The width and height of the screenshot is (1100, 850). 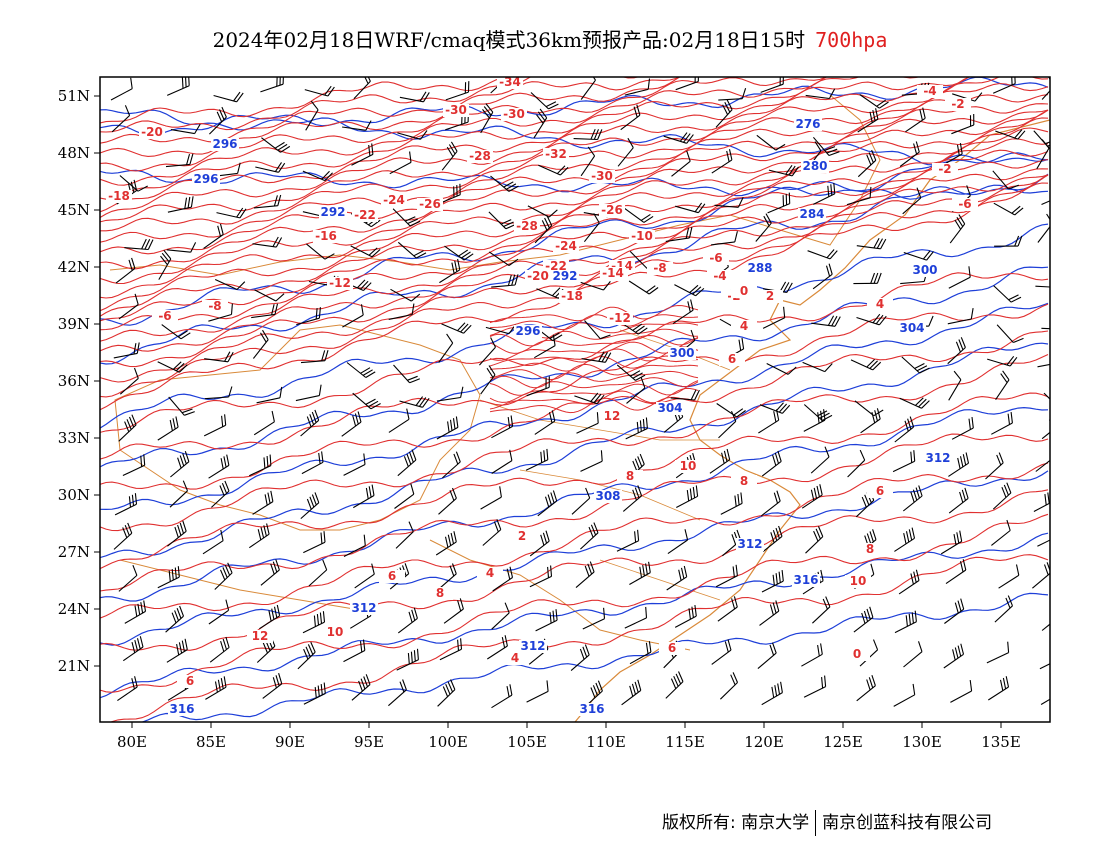 I want to click on temperature-label: 10, so click(x=335, y=632).